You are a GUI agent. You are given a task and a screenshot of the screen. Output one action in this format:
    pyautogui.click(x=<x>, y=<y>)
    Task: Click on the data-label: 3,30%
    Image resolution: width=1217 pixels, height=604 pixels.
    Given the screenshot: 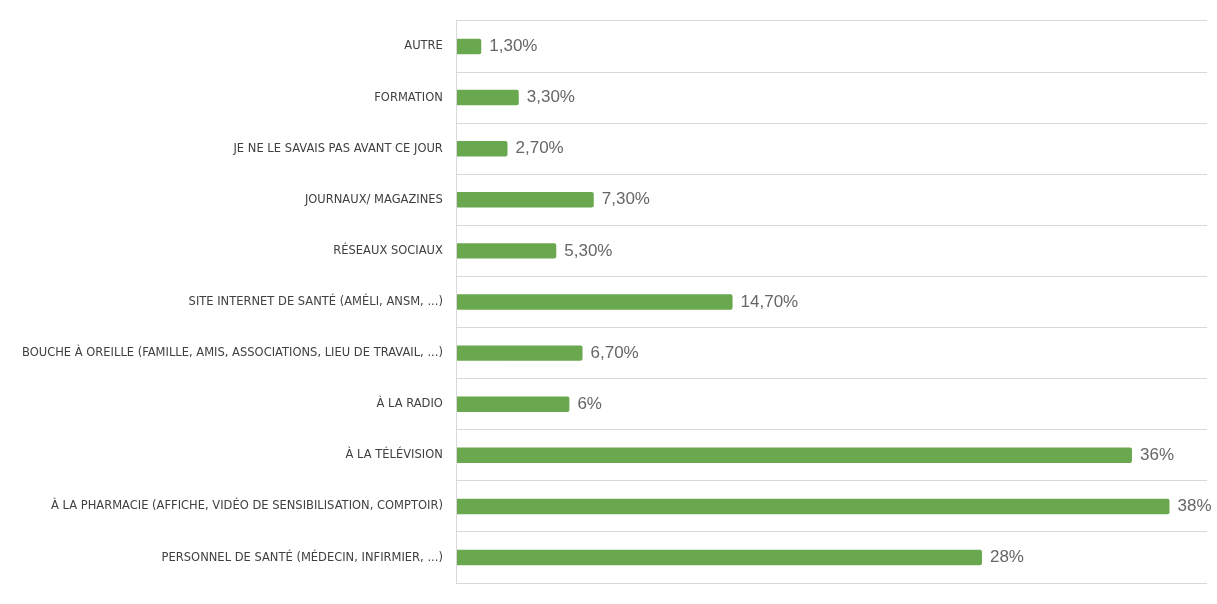 What is the action you would take?
    pyautogui.click(x=550, y=97)
    